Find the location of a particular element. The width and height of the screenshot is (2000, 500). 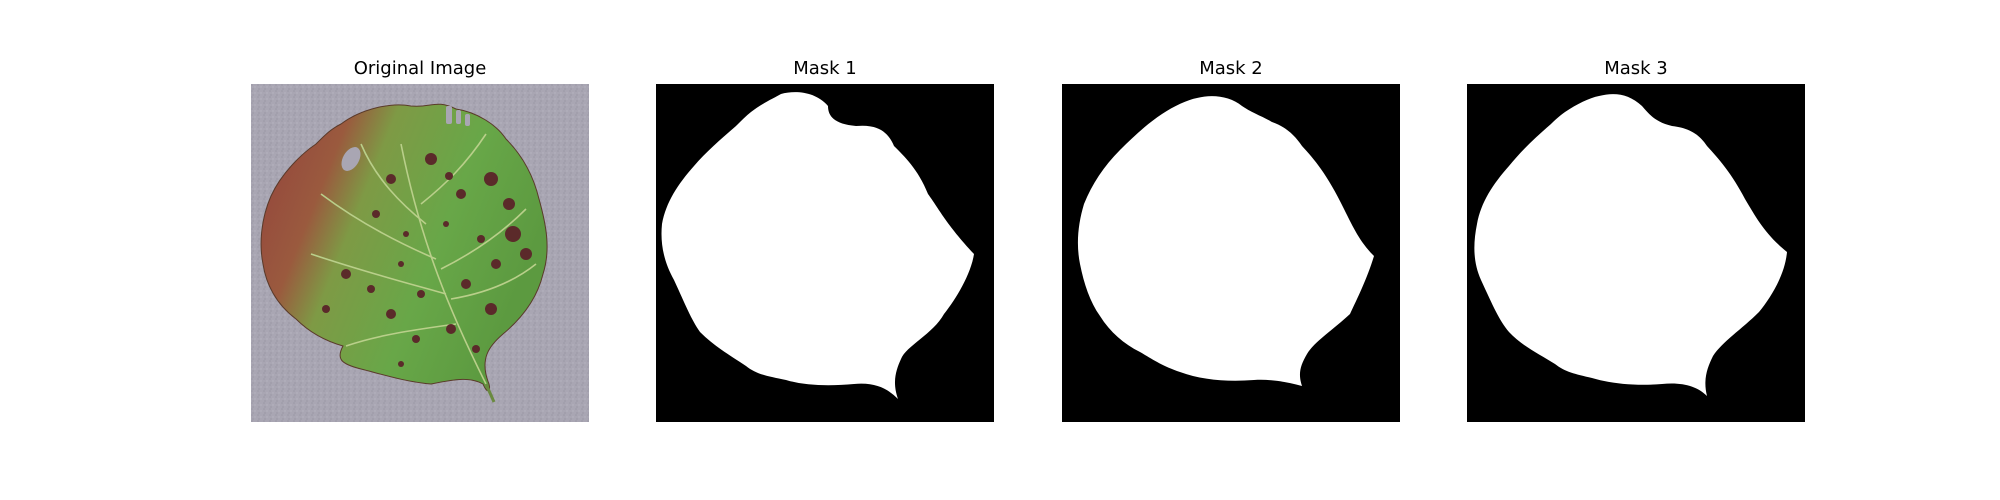

leaf-spots is located at coordinates (427, 260).